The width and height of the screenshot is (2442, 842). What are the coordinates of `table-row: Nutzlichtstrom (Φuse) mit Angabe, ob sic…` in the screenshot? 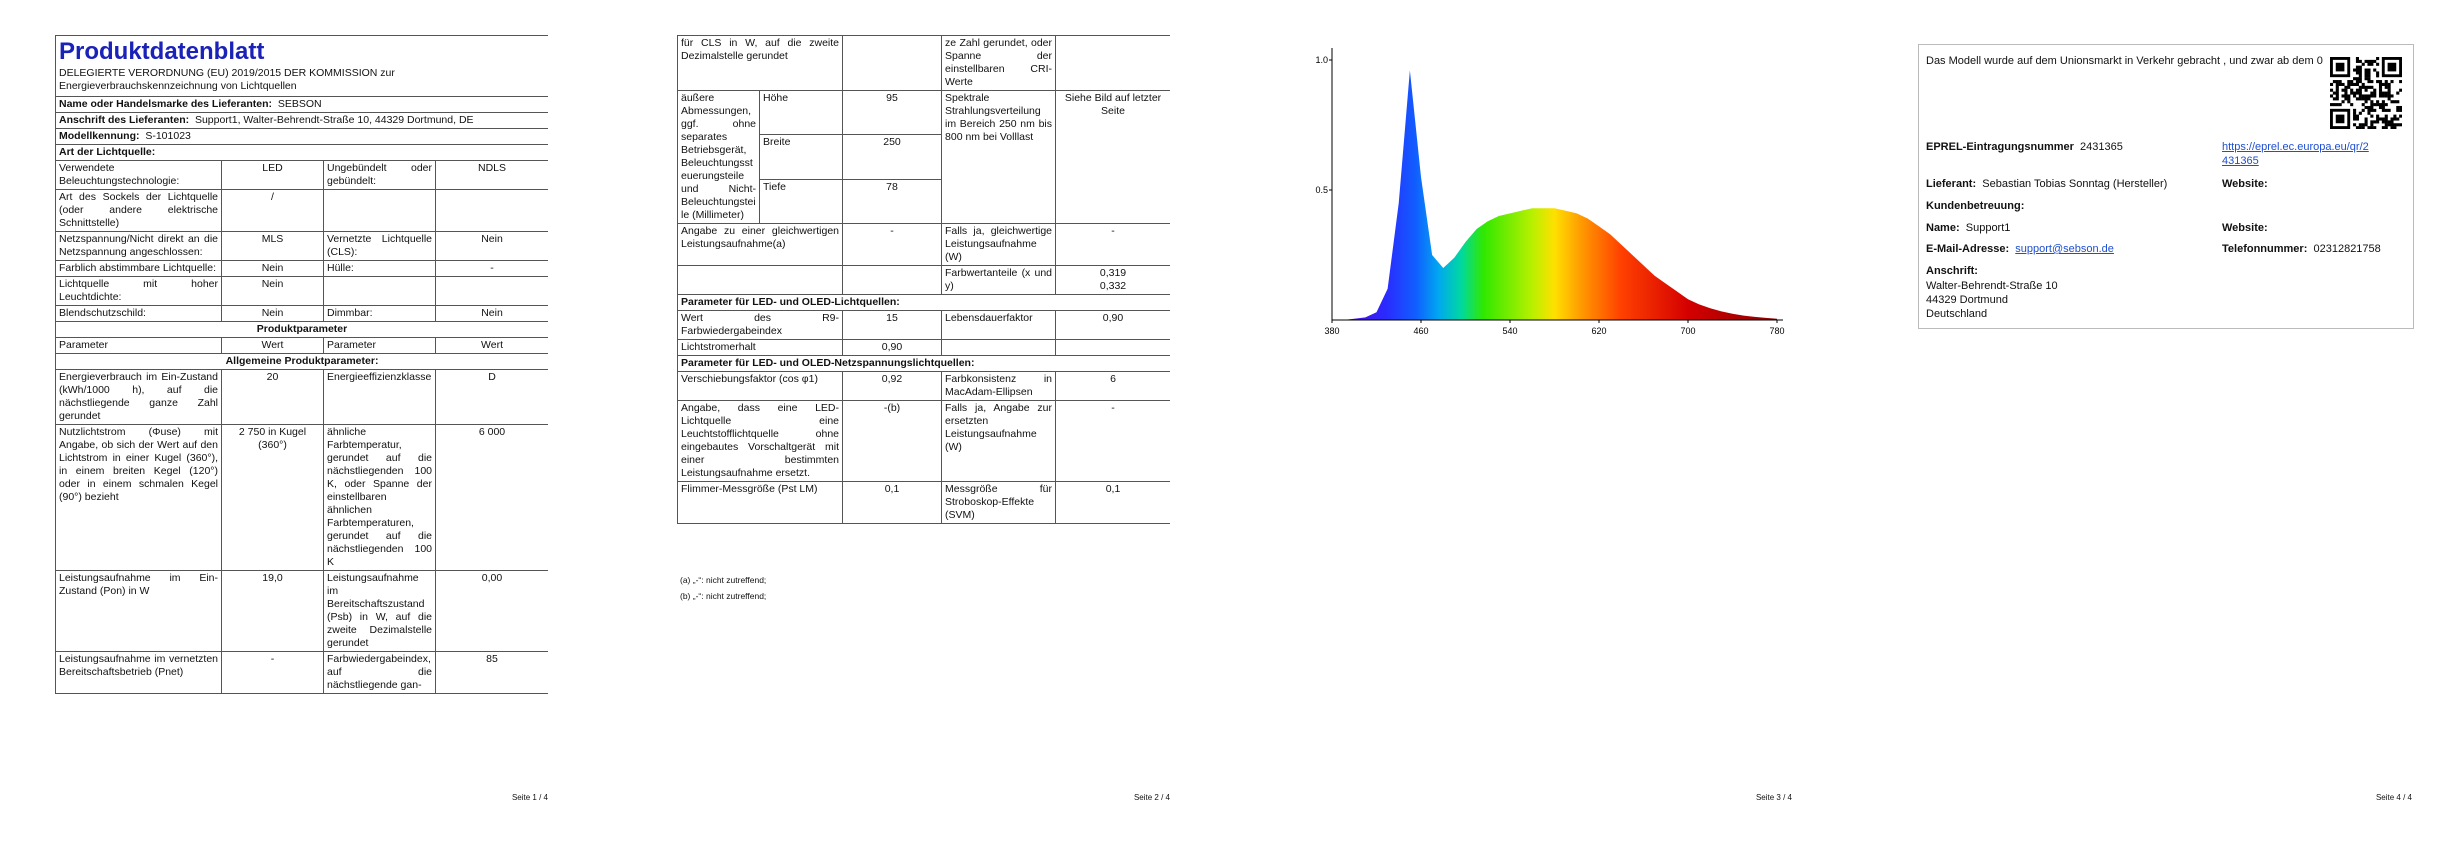 It's located at (301, 497).